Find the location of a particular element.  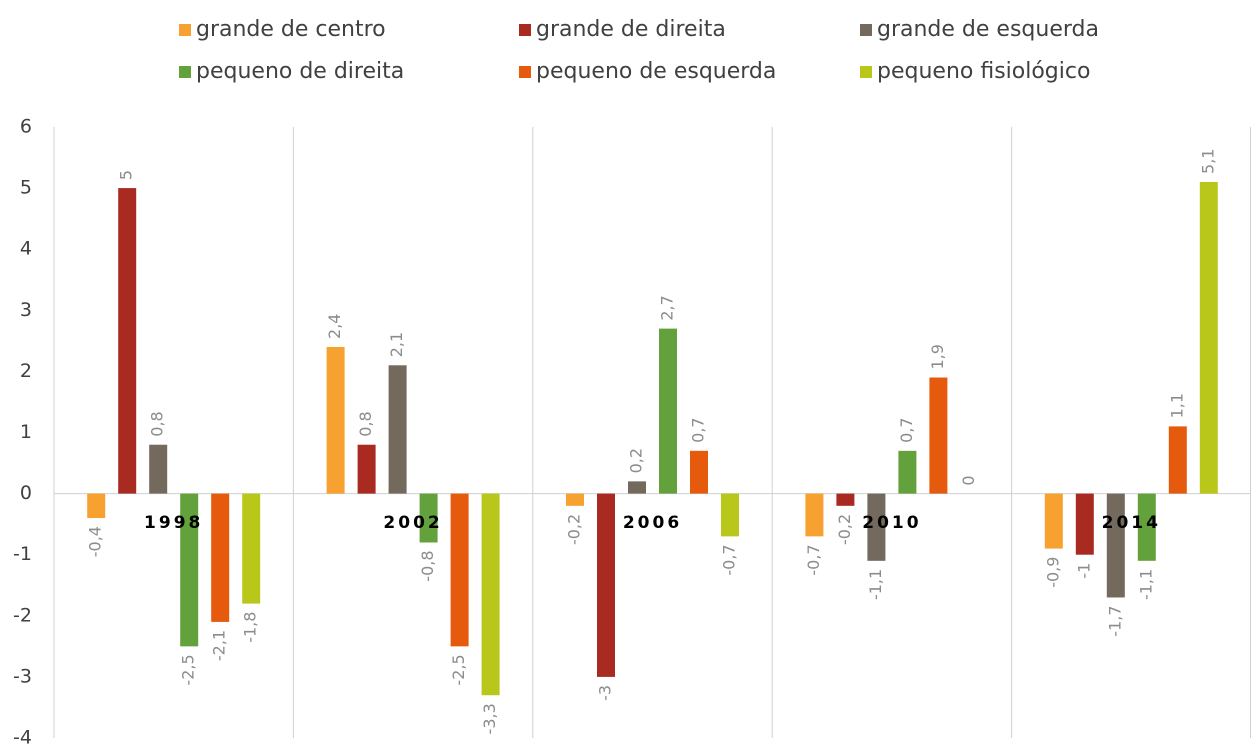

value-label: 0 is located at coordinates (968, 480).